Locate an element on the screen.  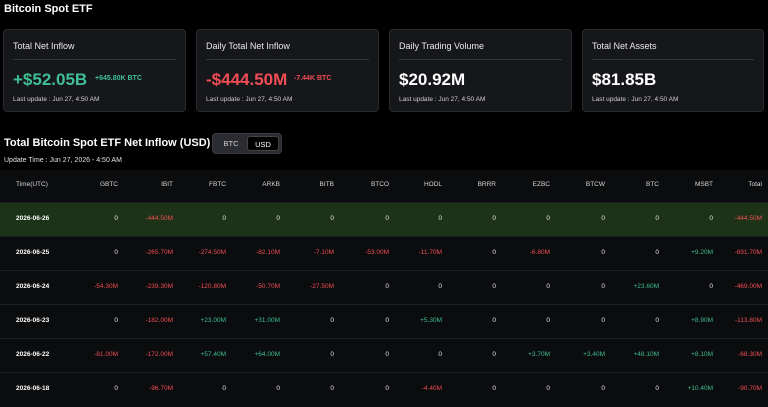
column-header: FBTC is located at coordinates (217, 184).